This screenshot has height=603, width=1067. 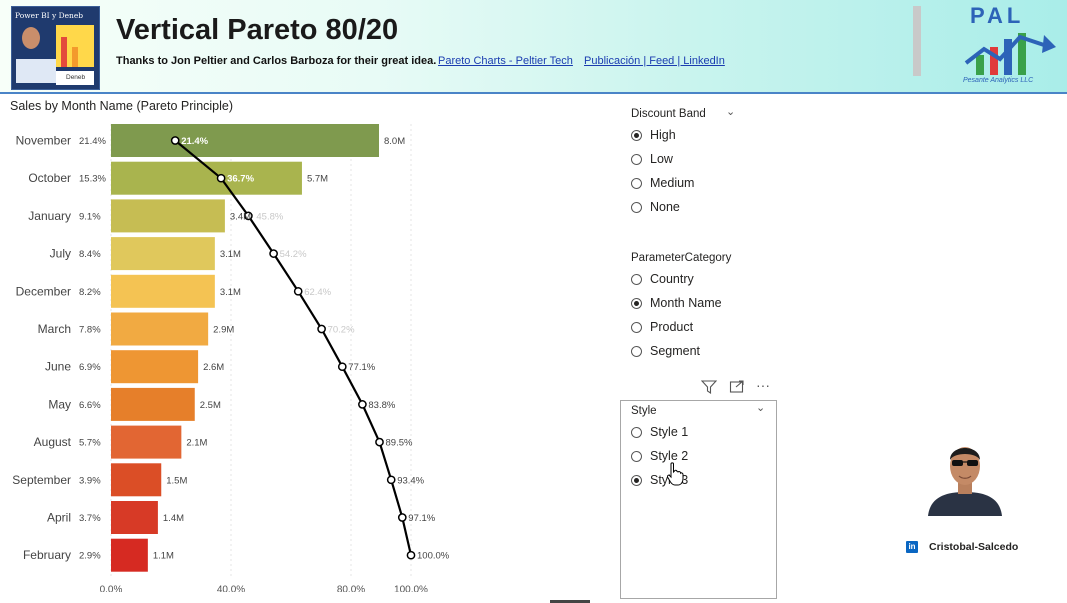 What do you see at coordinates (351, 588) in the screenshot?
I see `x-tick-label: 80.0%` at bounding box center [351, 588].